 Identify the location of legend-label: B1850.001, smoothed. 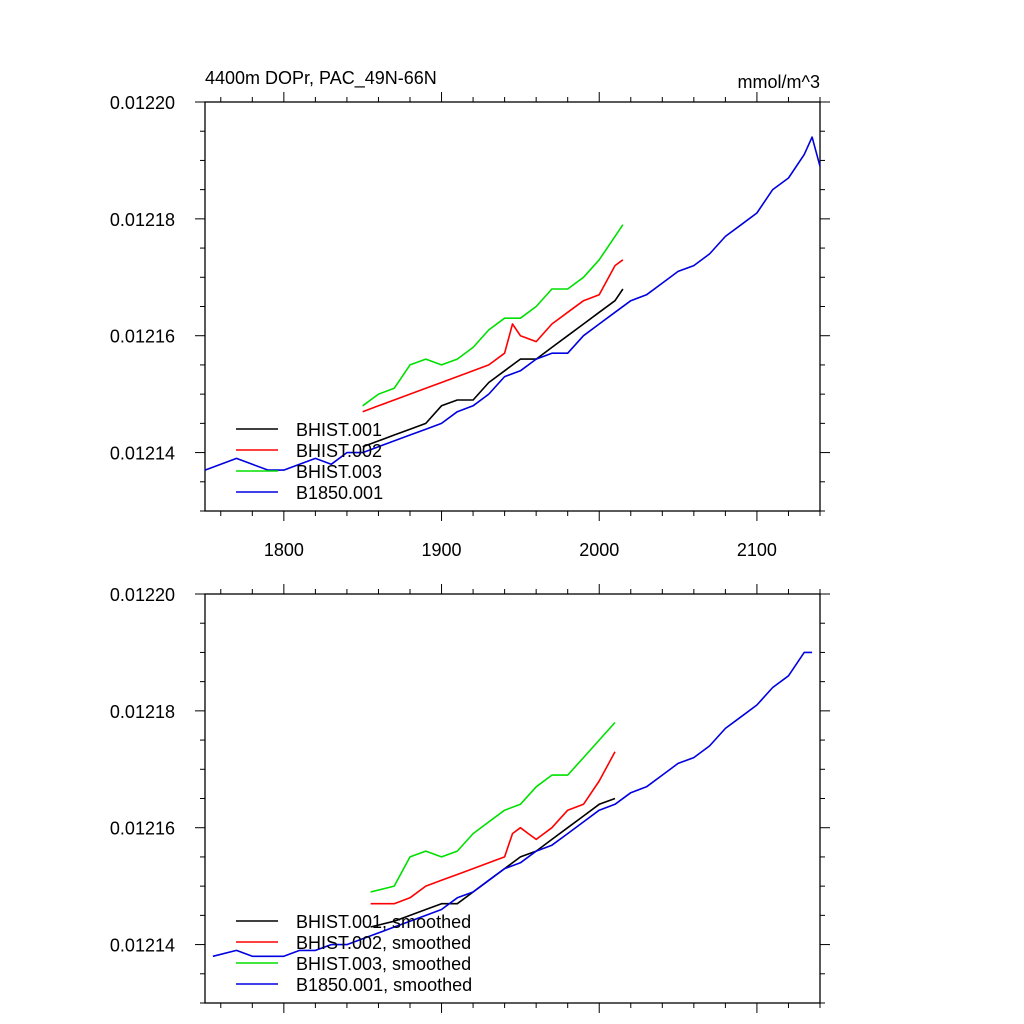
(384, 985).